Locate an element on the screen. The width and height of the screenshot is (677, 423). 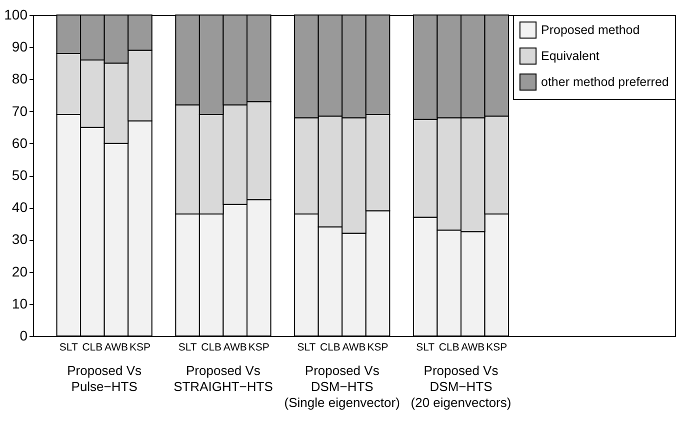
text: Proposed Vs DSM−HTS (Single eigenvector) is located at coordinates (342, 386).